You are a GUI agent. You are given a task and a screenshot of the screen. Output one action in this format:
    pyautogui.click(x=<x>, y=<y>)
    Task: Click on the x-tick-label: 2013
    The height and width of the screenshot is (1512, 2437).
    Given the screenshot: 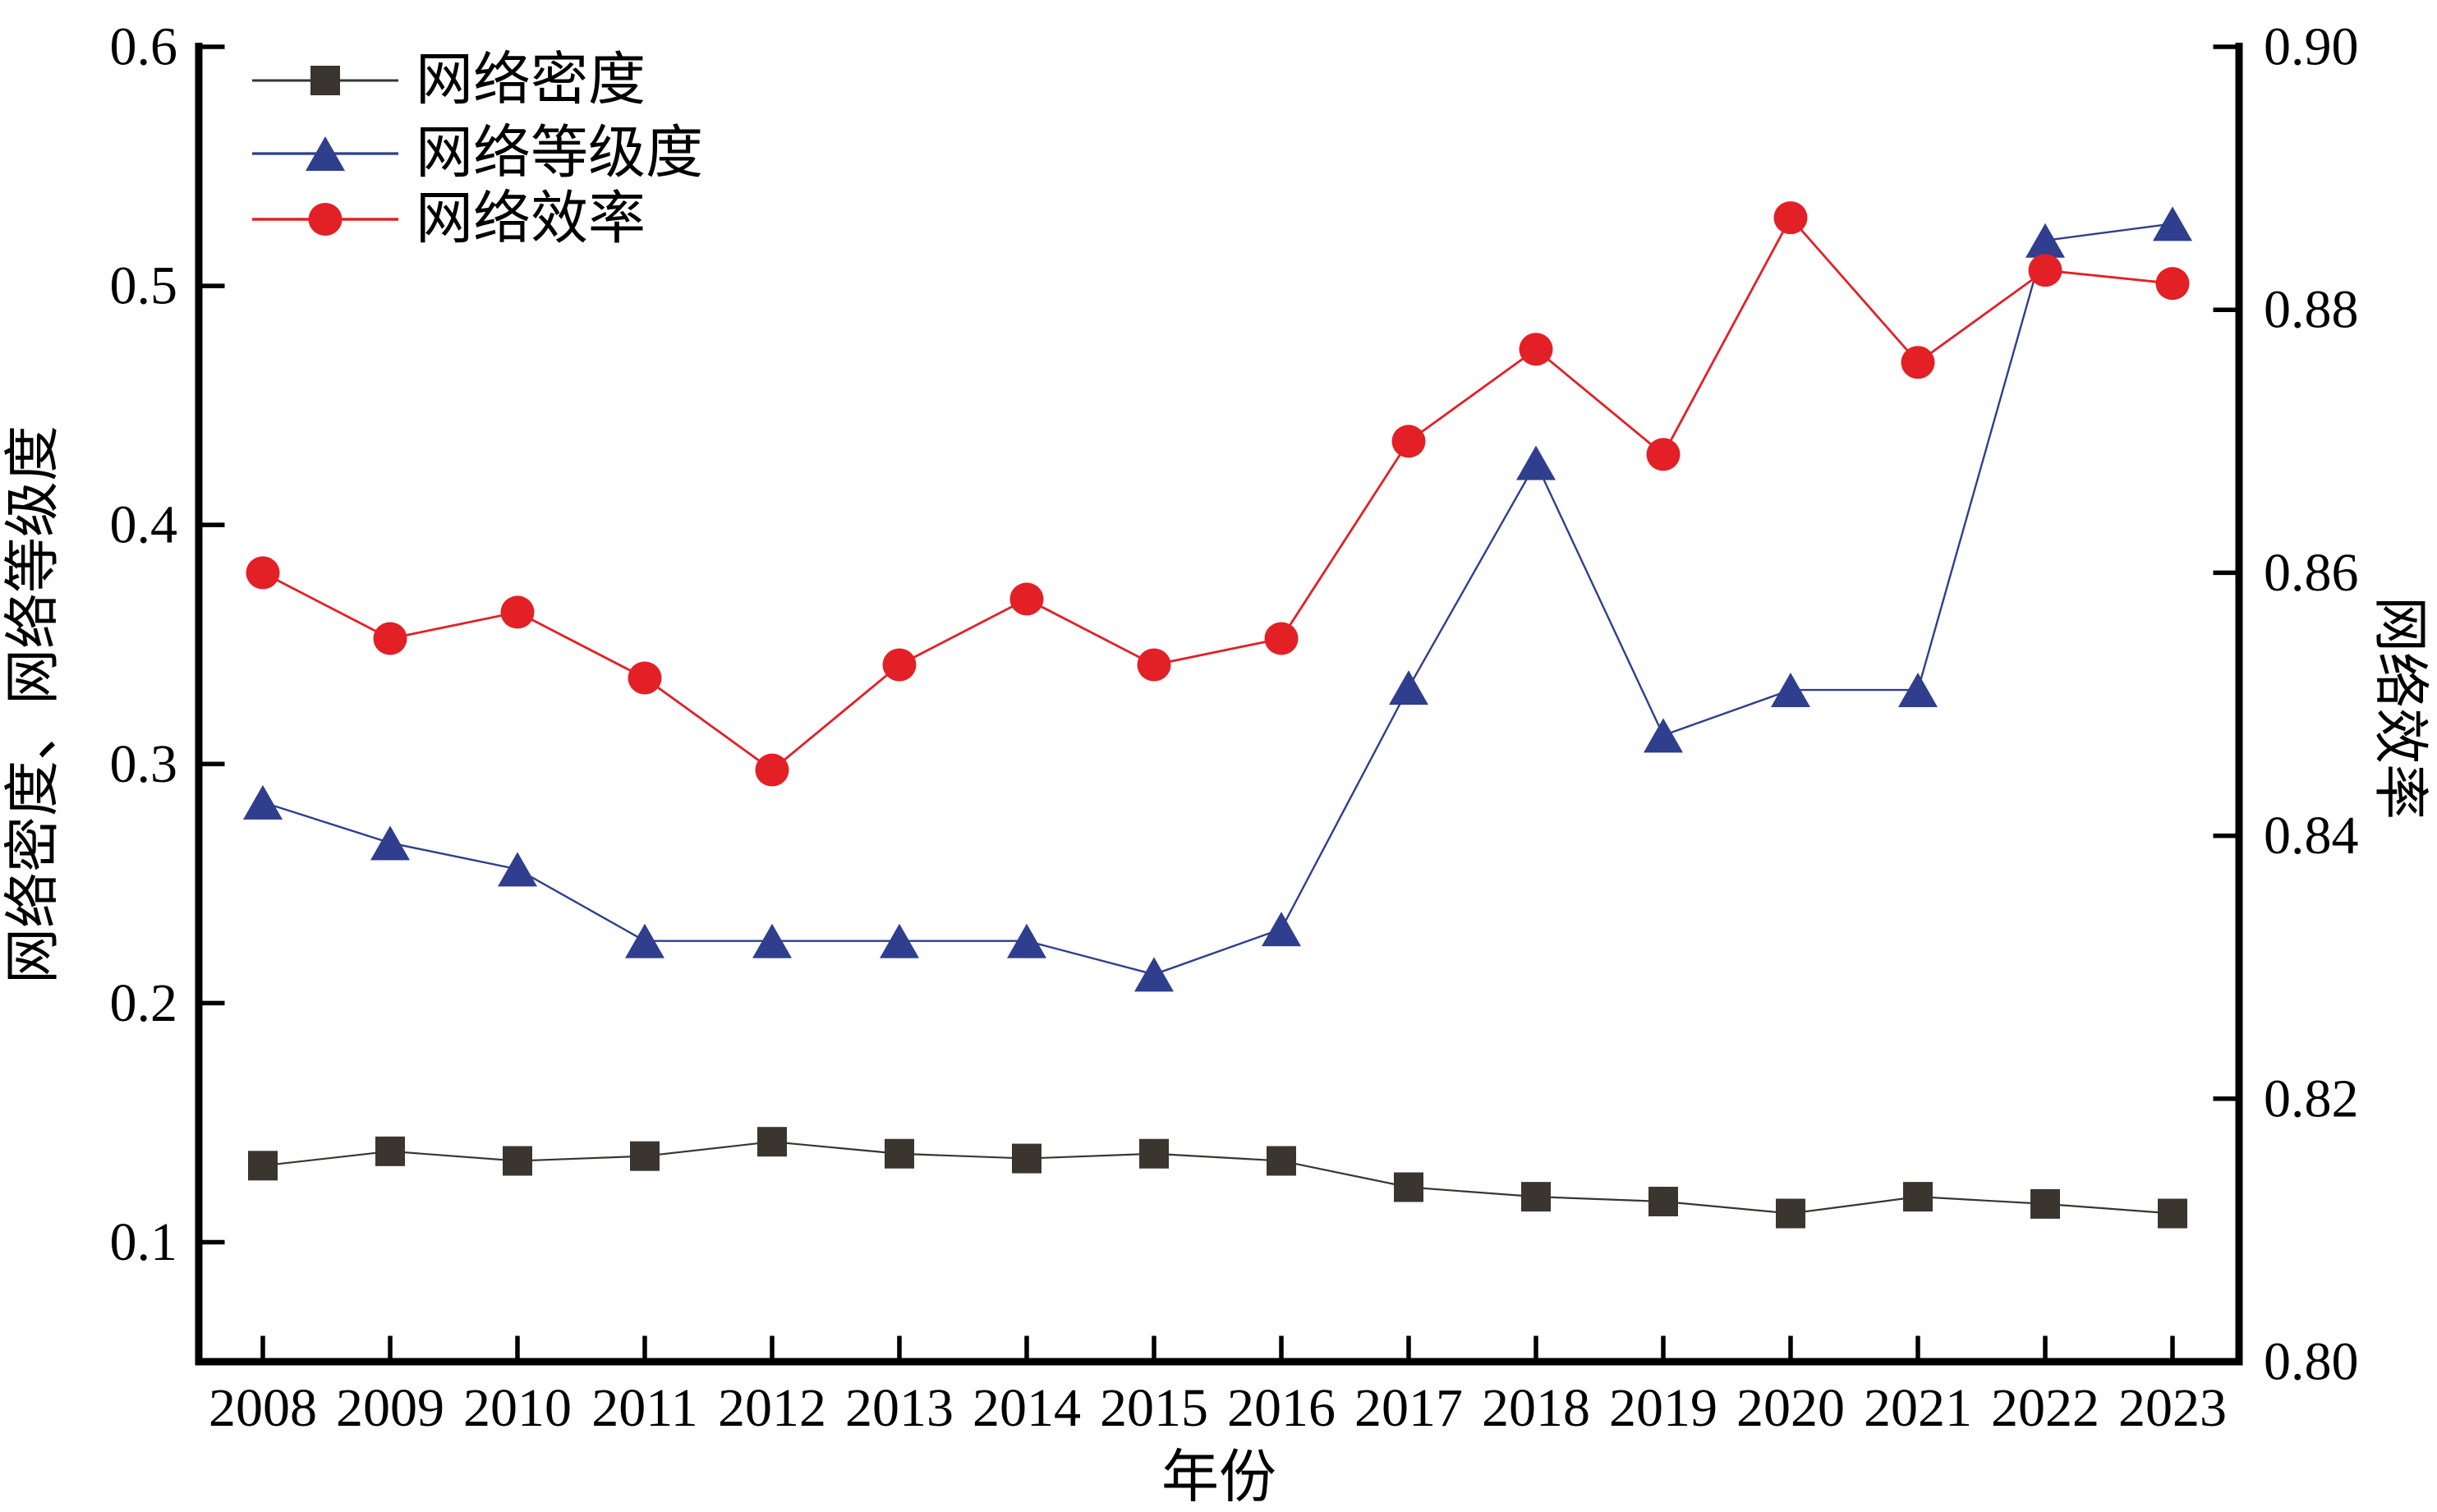 What is the action you would take?
    pyautogui.click(x=899, y=1408)
    